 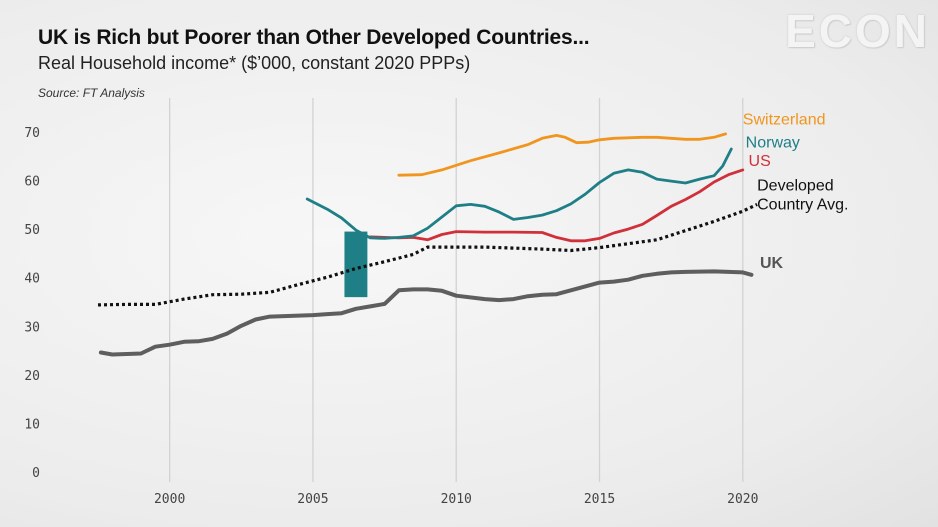 I want to click on series-label-line: UK, so click(x=772, y=263).